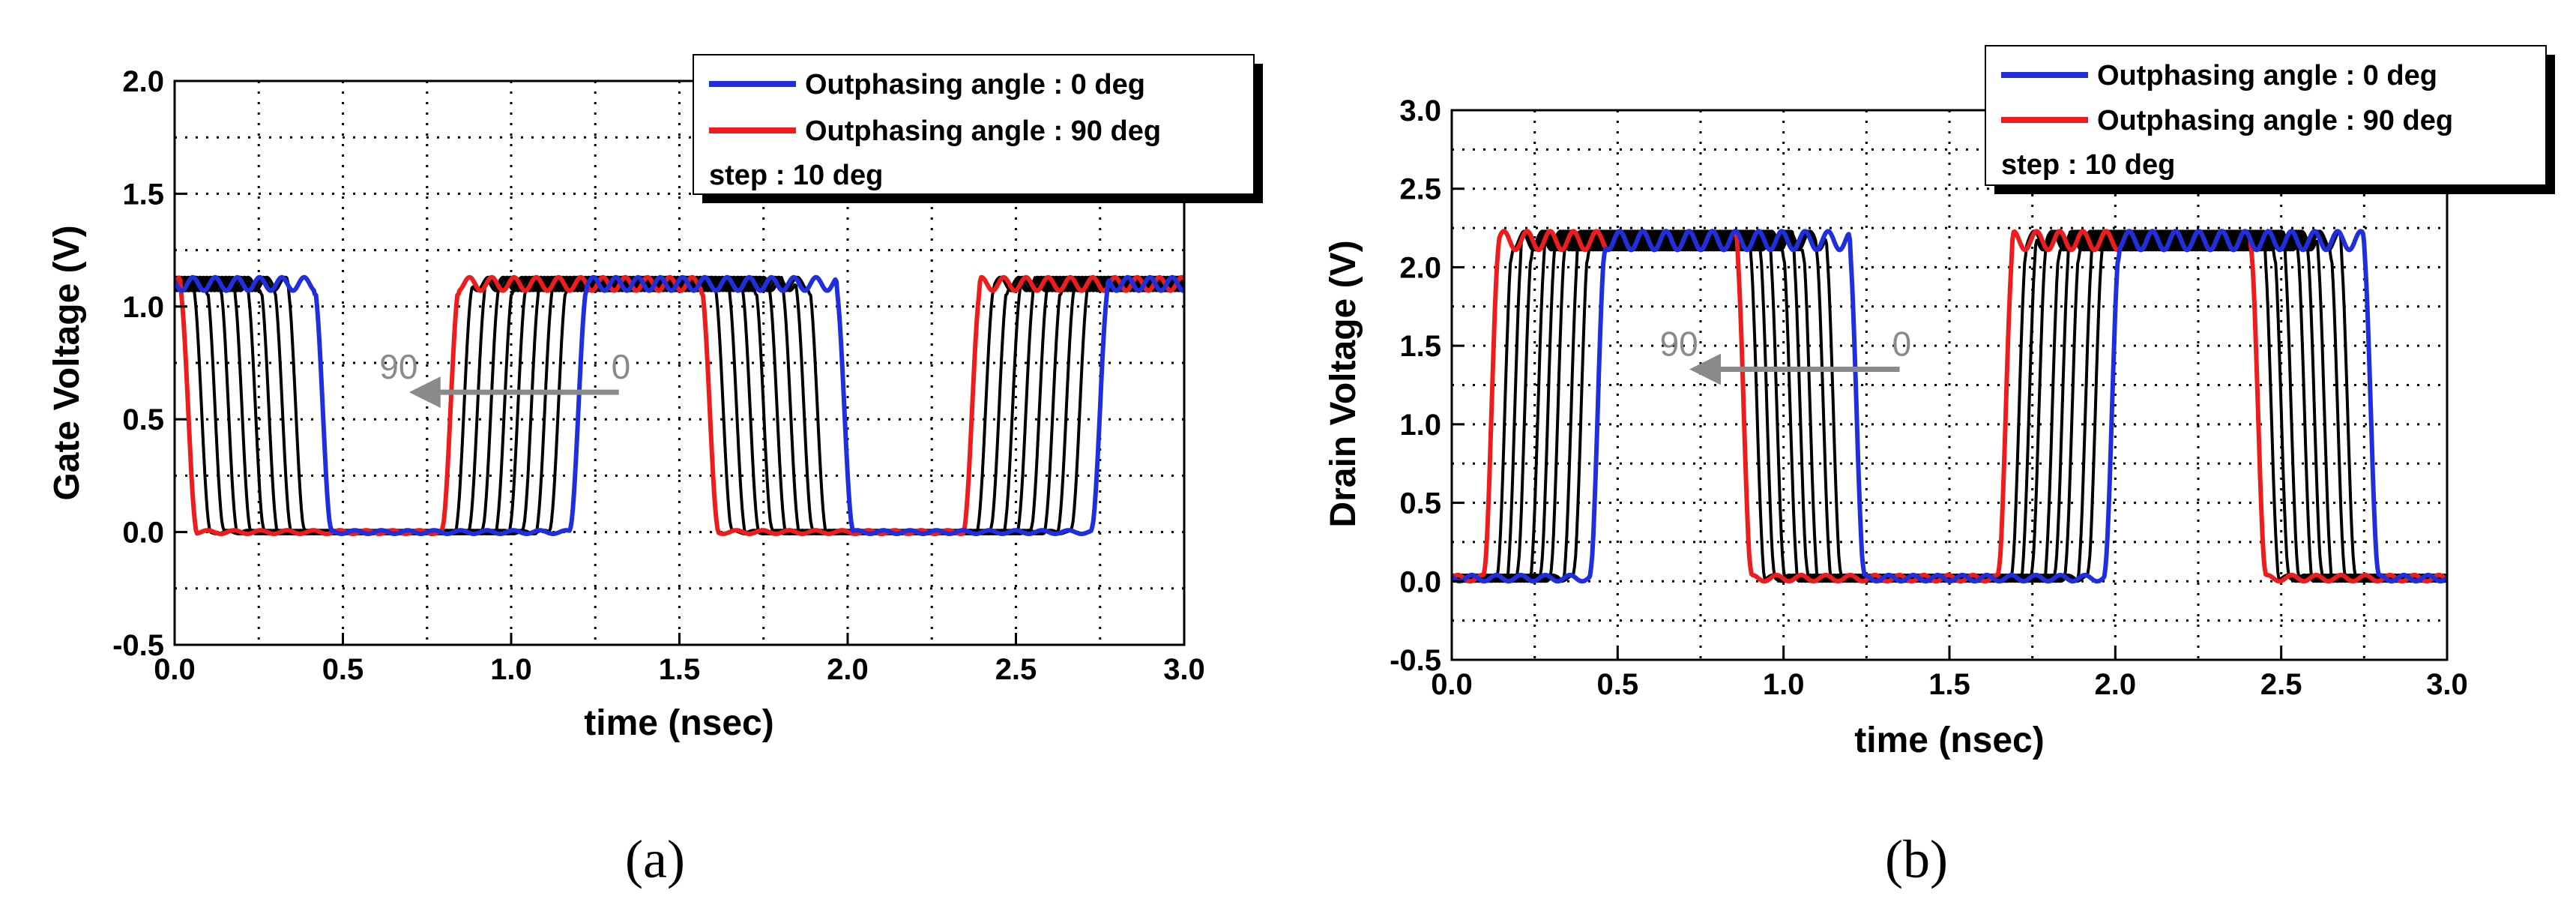 The width and height of the screenshot is (2576, 908). Describe the element at coordinates (1420, 189) in the screenshot. I see `y-tick-label: 2.5` at that location.